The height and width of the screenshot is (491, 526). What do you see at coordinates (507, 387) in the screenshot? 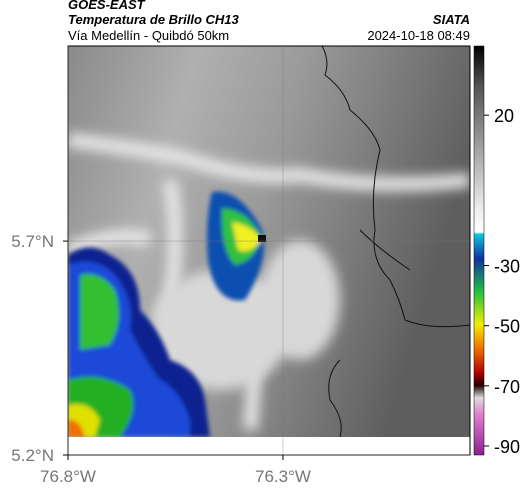
I see `colorbar-tick-label: -70` at bounding box center [507, 387].